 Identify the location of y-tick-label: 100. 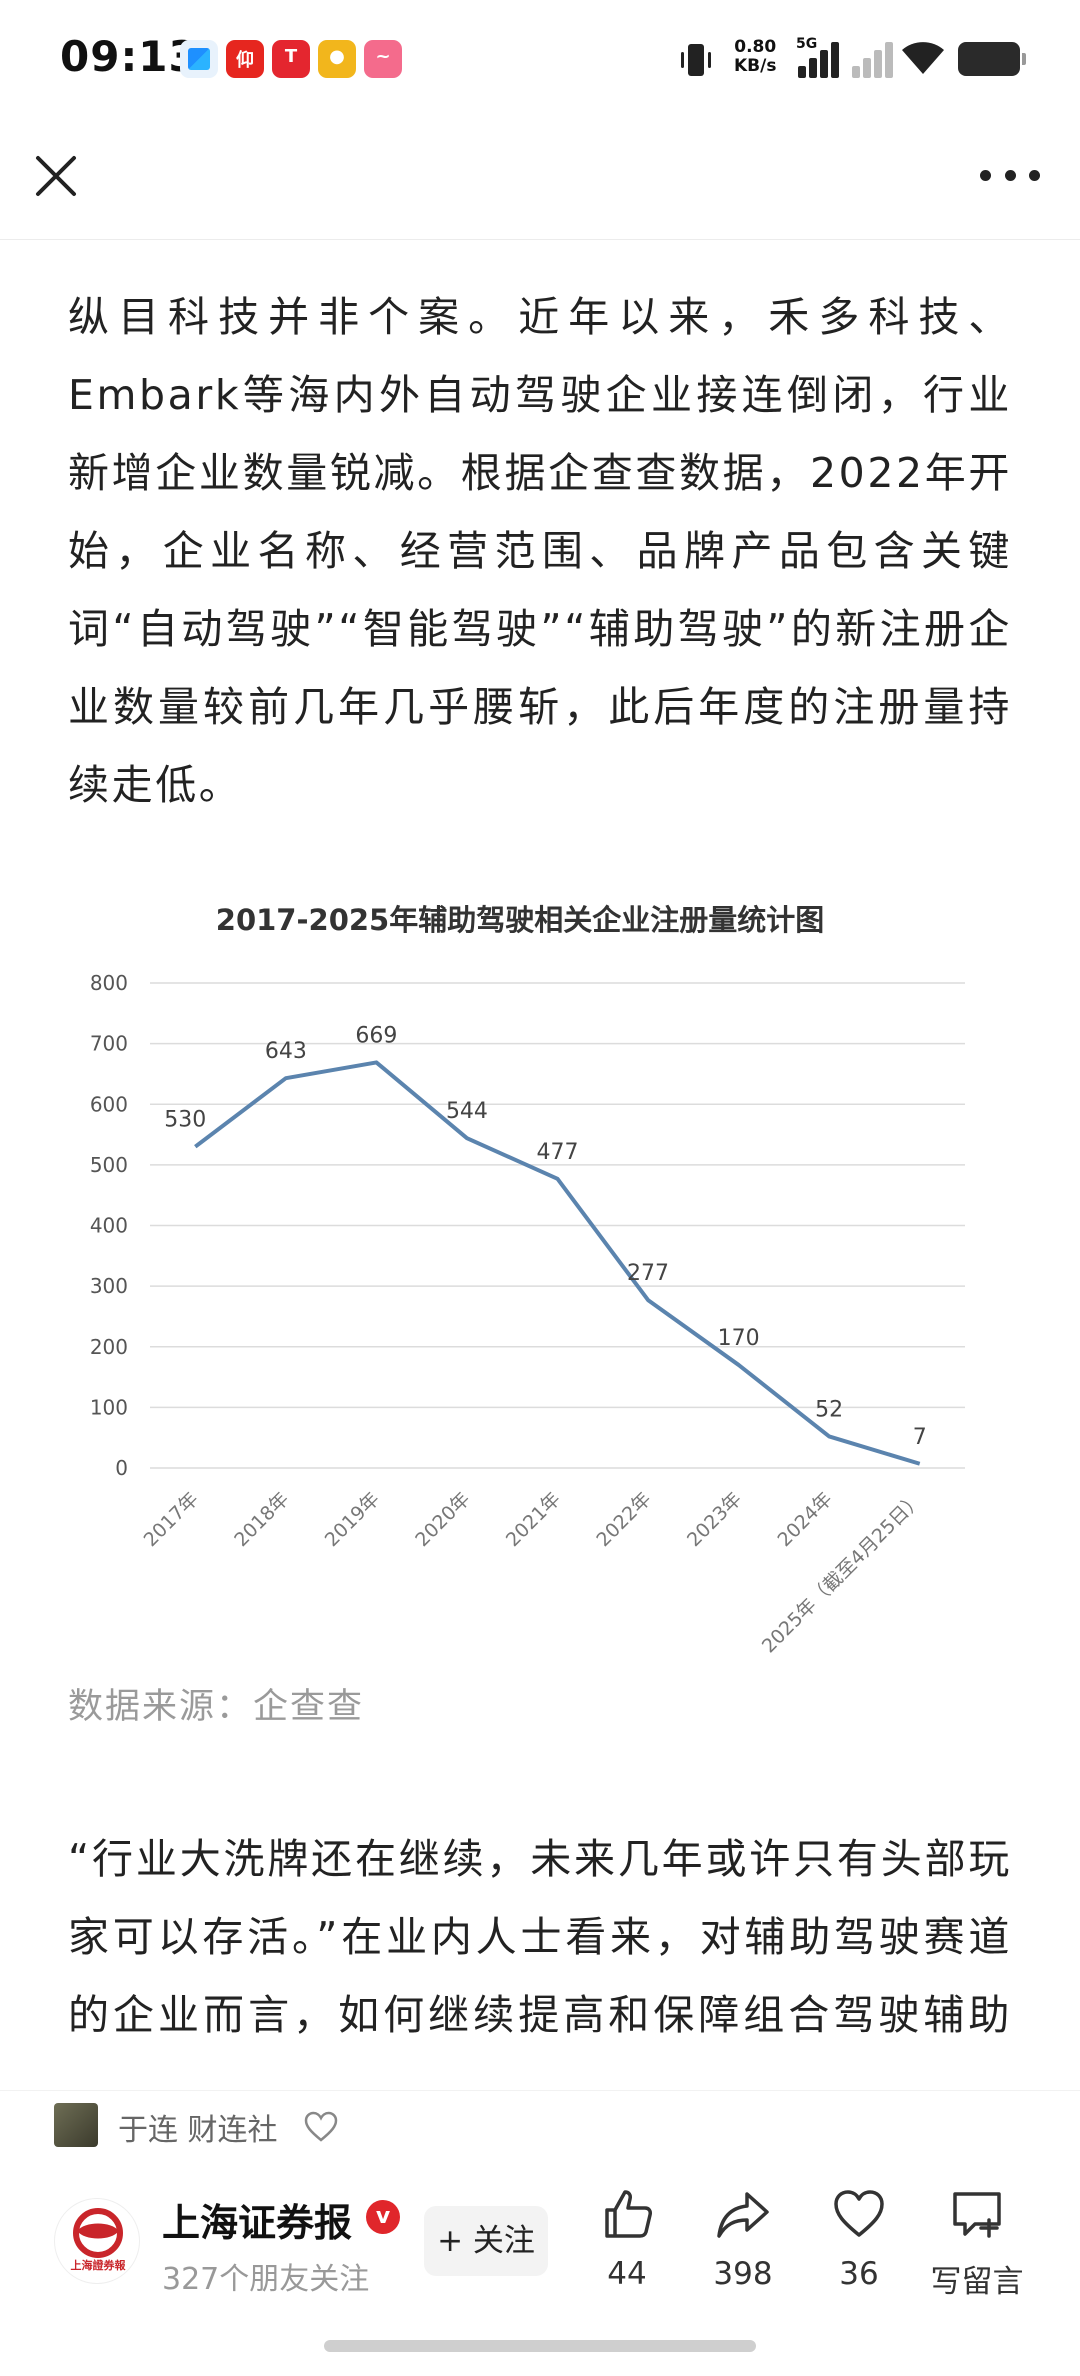
(109, 1407).